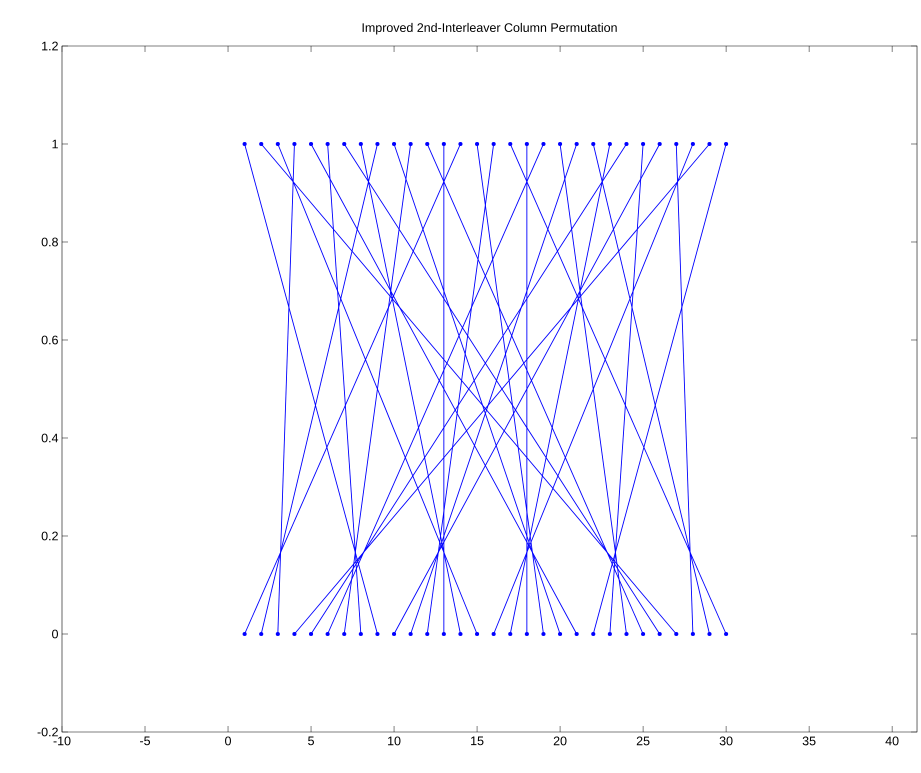 This screenshot has width=921, height=773. What do you see at coordinates (50, 340) in the screenshot?
I see `y-tick-label: 0.6` at bounding box center [50, 340].